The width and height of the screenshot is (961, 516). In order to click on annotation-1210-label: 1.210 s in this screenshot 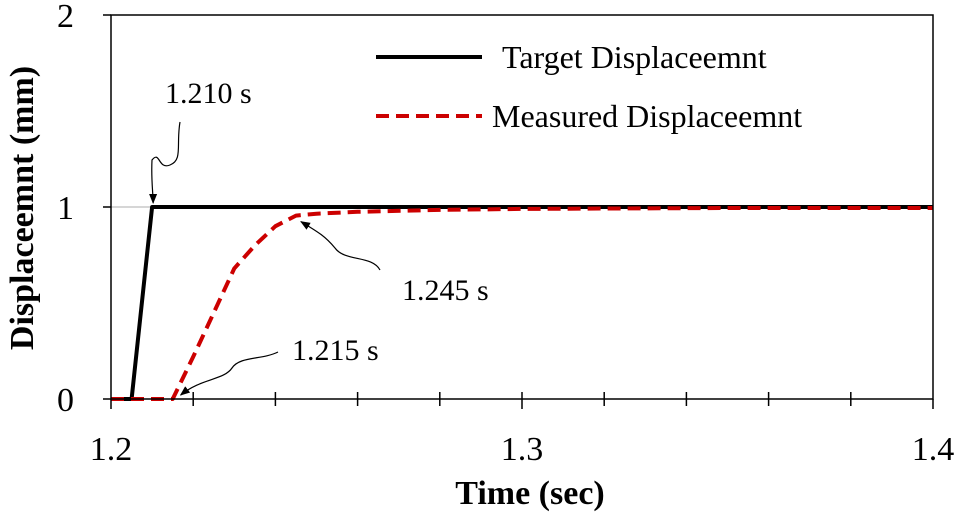, I will do `click(208, 93)`.